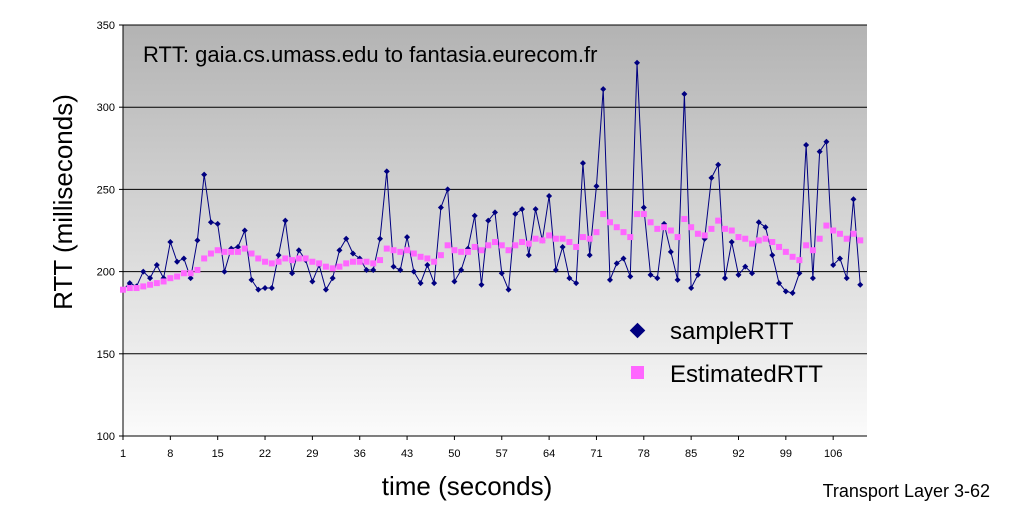 Image resolution: width=1011 pixels, height=510 pixels. I want to click on x-tick-label: 22, so click(265, 454).